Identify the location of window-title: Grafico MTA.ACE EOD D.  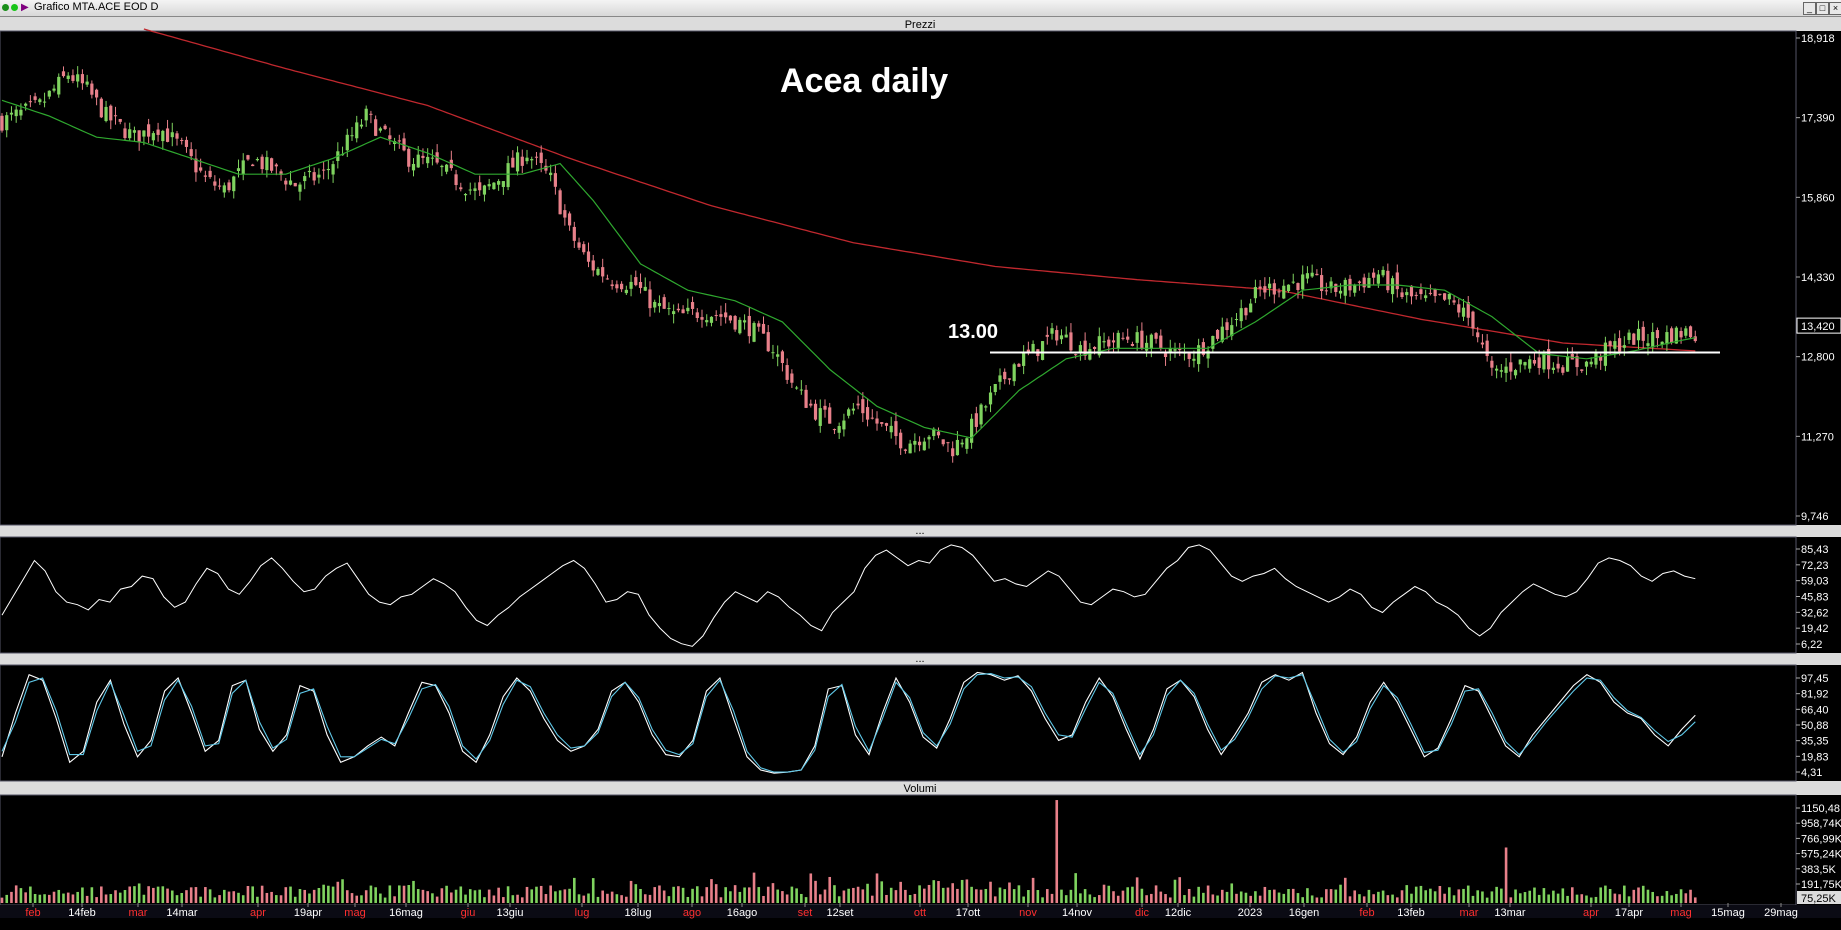
(96, 7).